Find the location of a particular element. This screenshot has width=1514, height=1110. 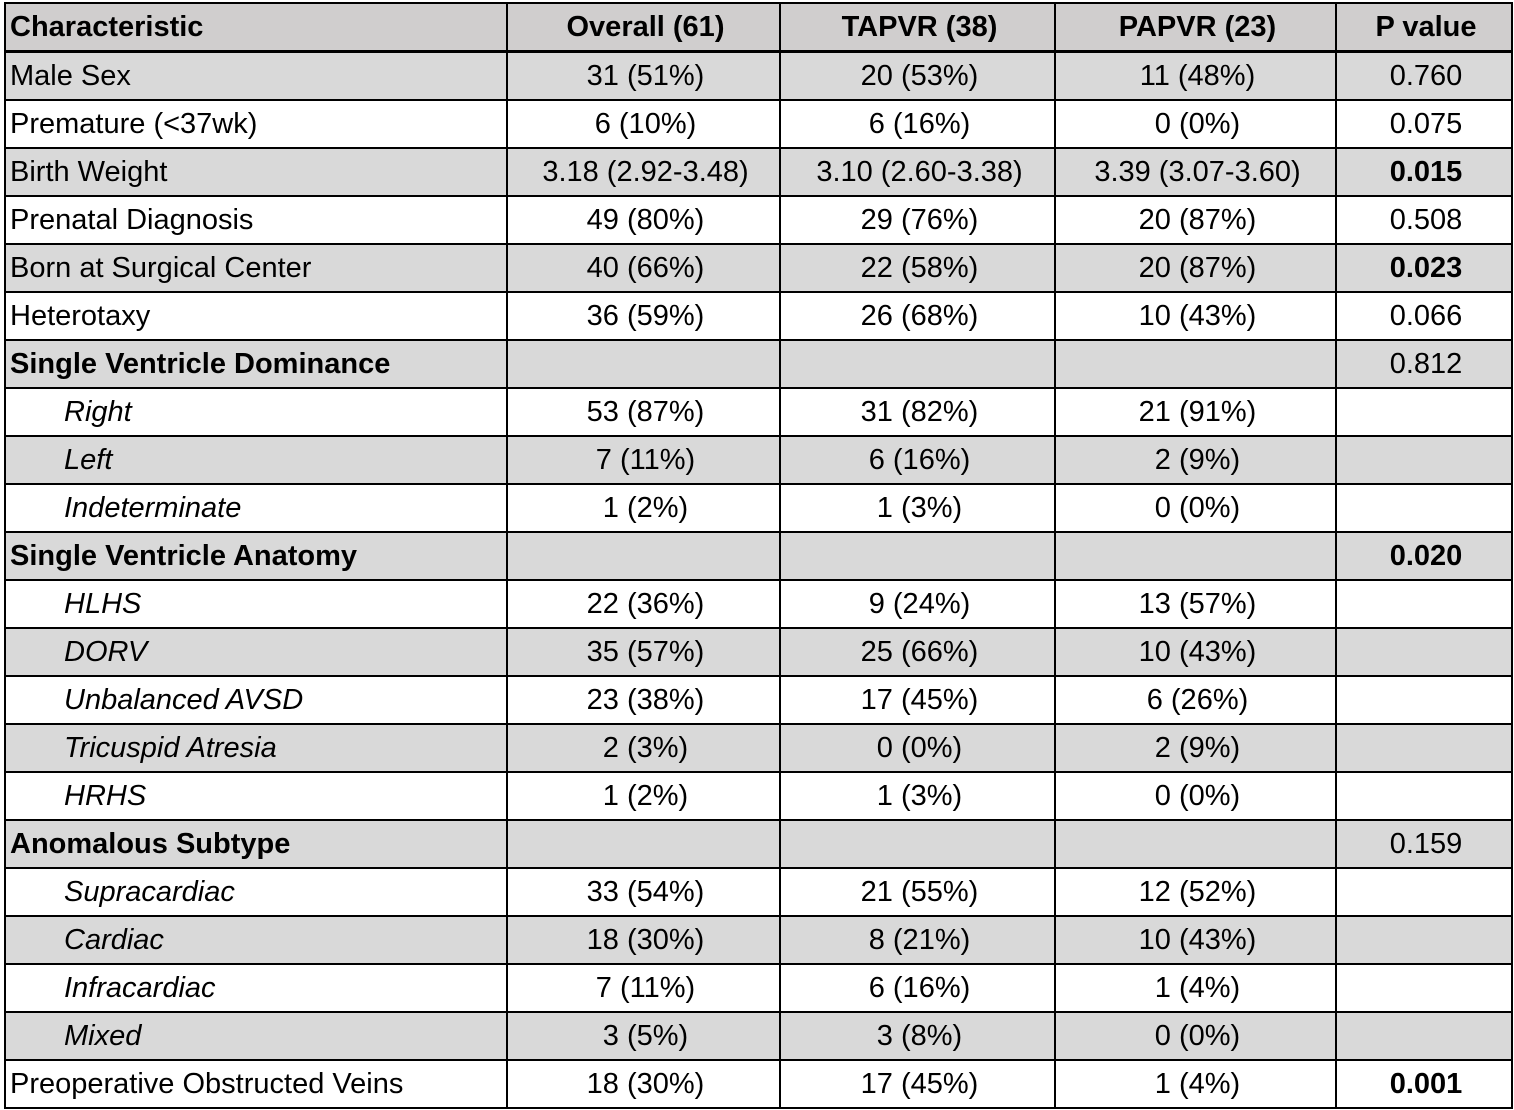

characteristic-cell: Single Ventricle Anatomy is located at coordinates (256, 556).